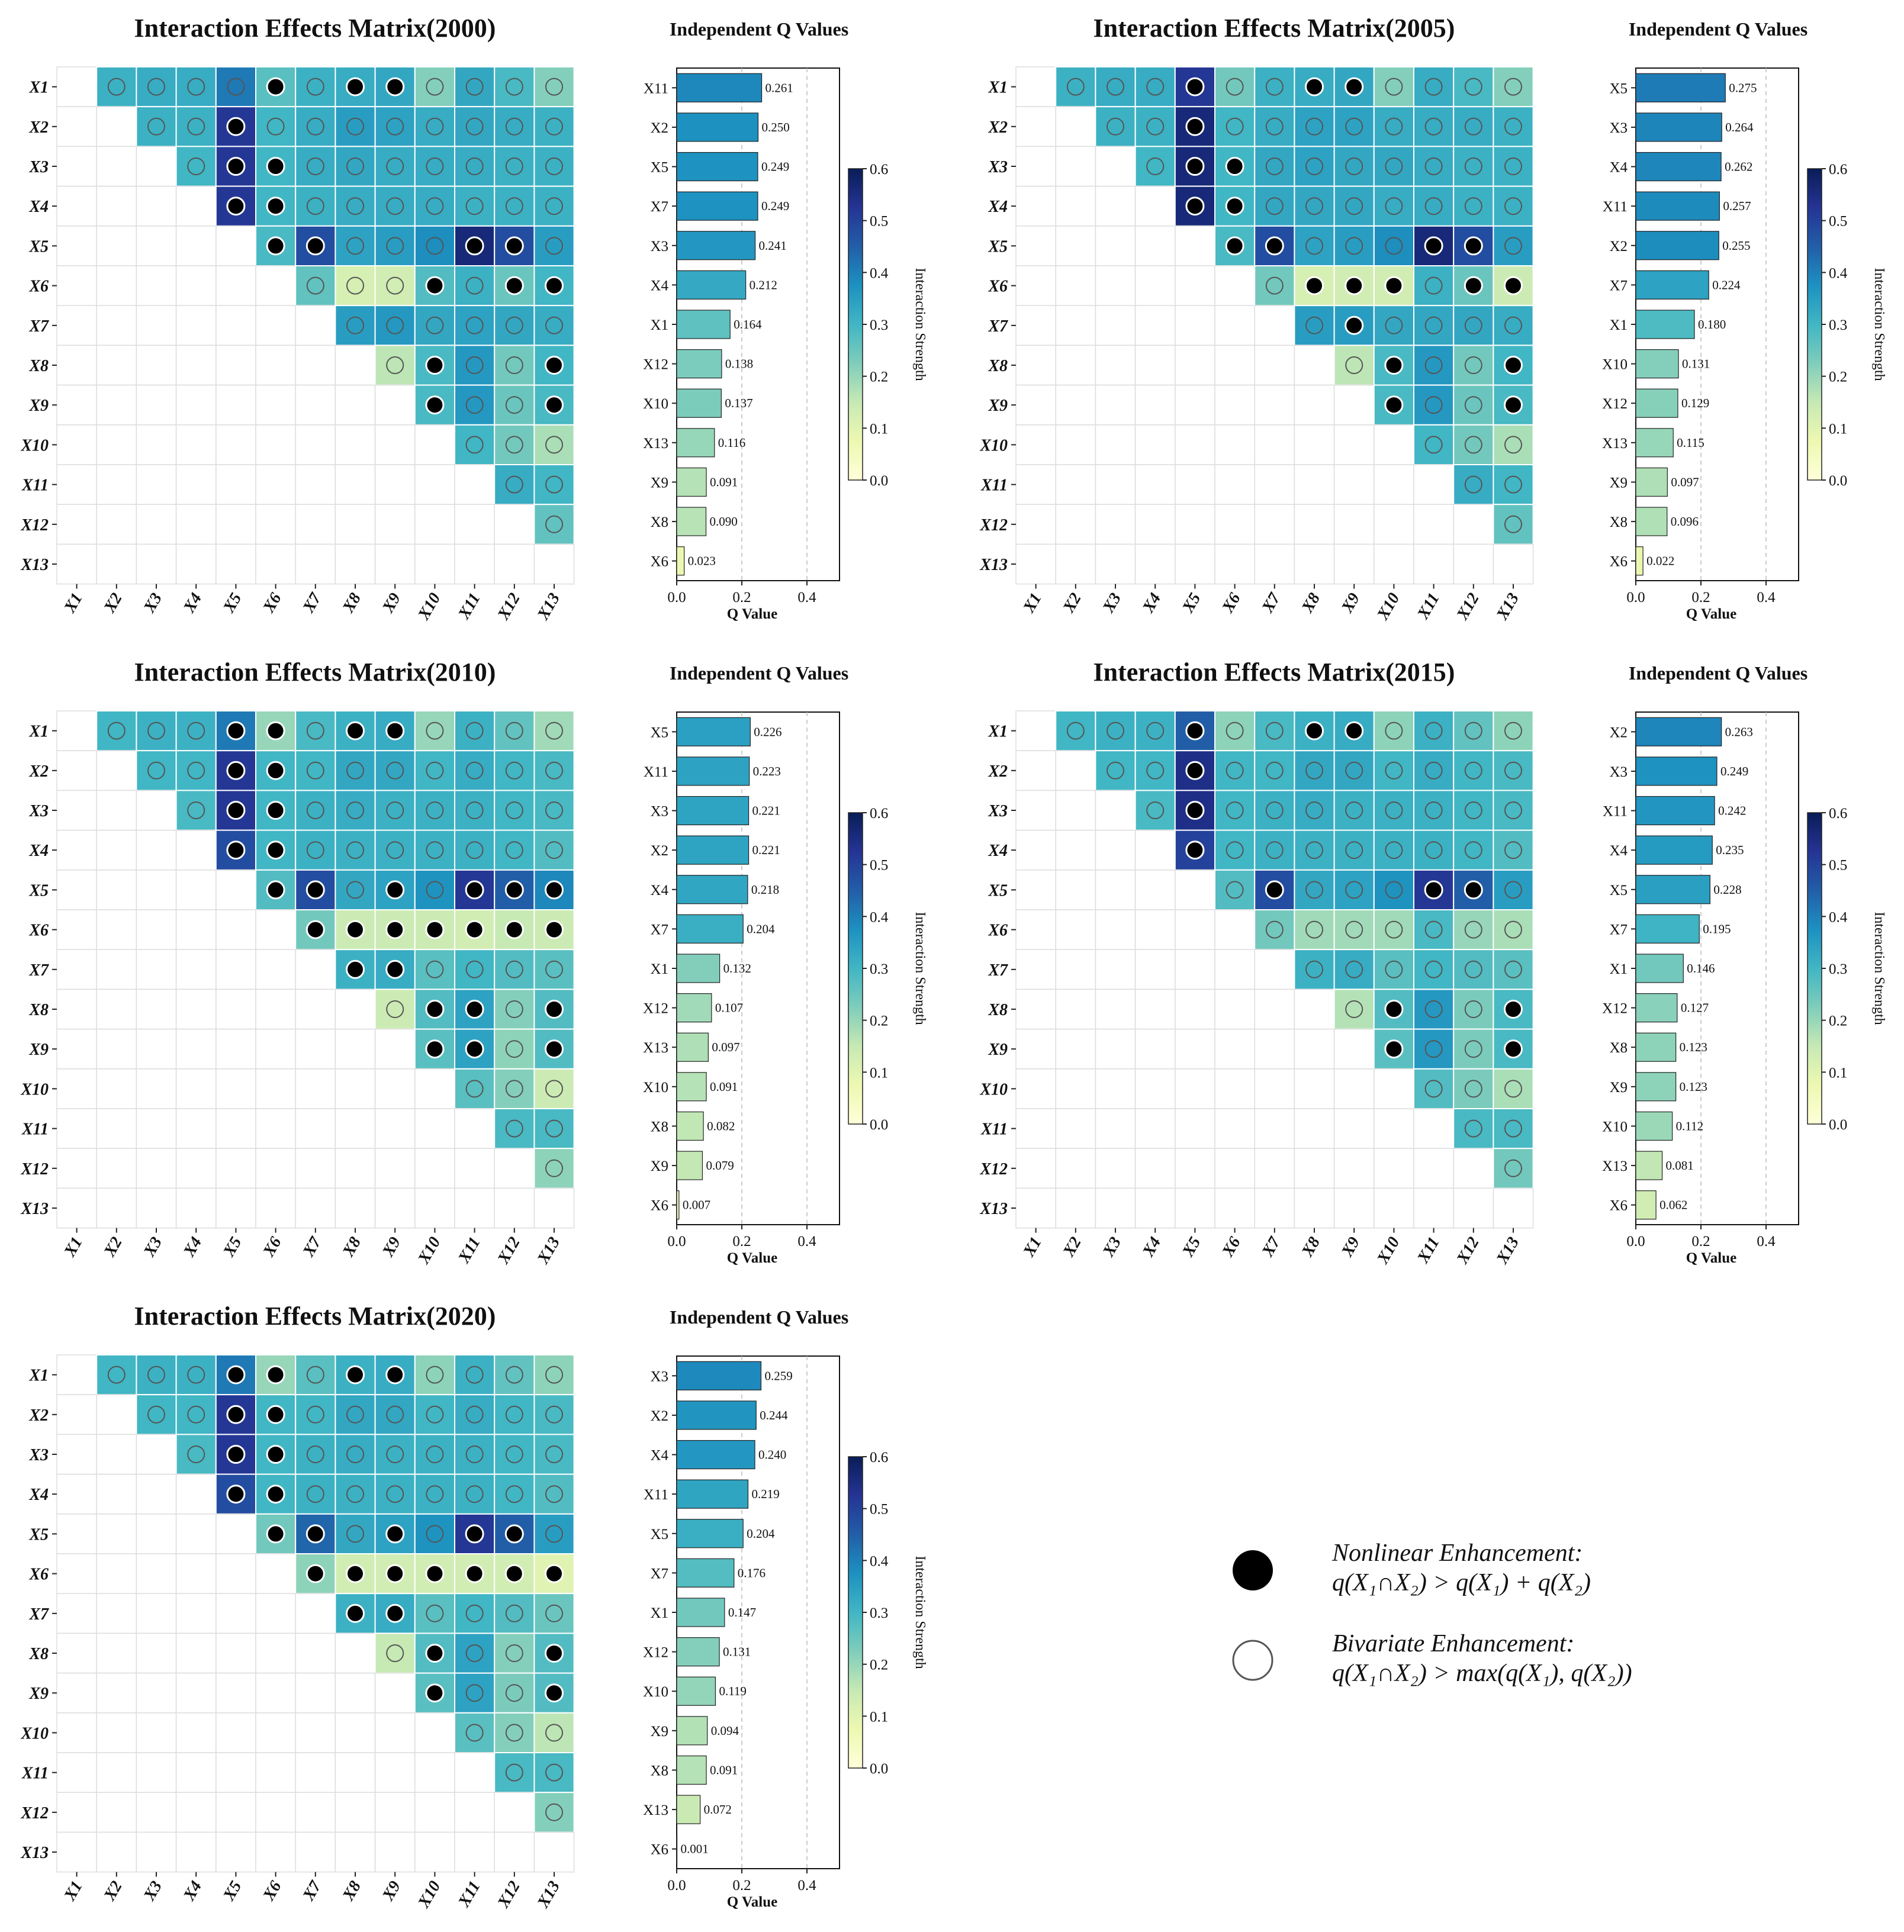 This screenshot has height=1932, width=1904. I want to click on q-value-label: 0.262, so click(1738, 167).